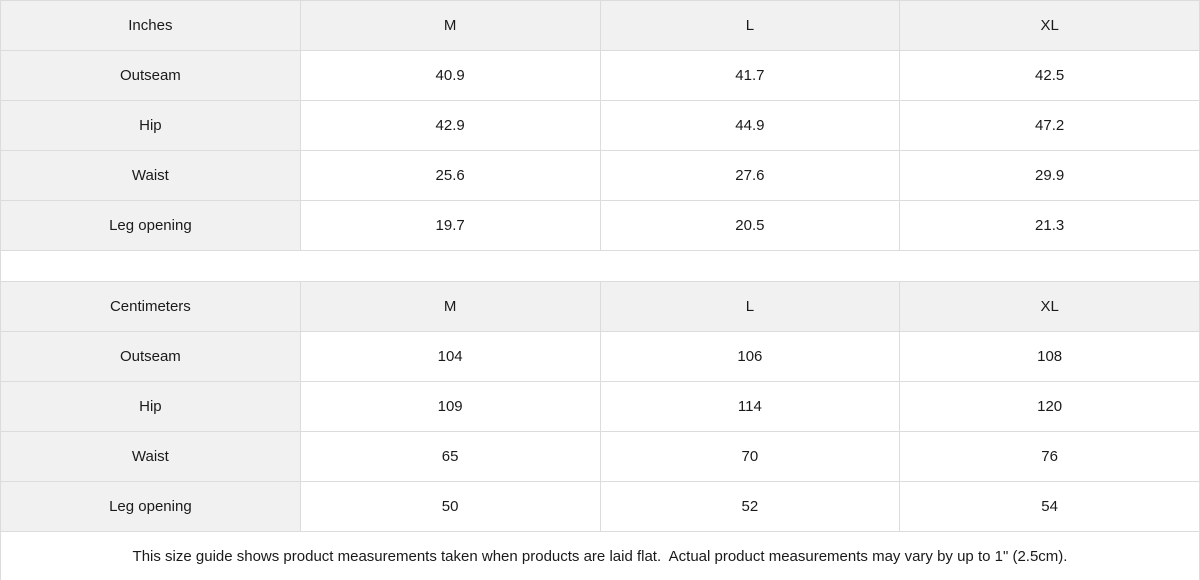  Describe the element at coordinates (150, 25) in the screenshot. I see `unit-header-cell: Inches` at that location.